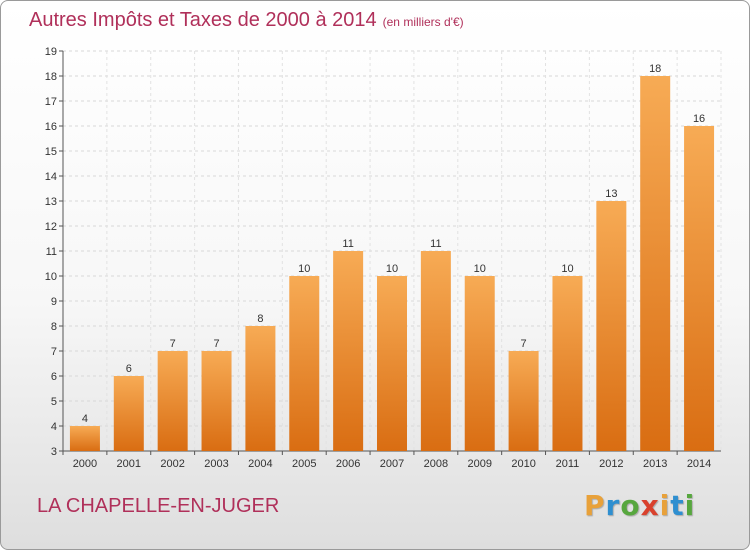  I want to click on y-tick-label: 10, so click(51, 277).